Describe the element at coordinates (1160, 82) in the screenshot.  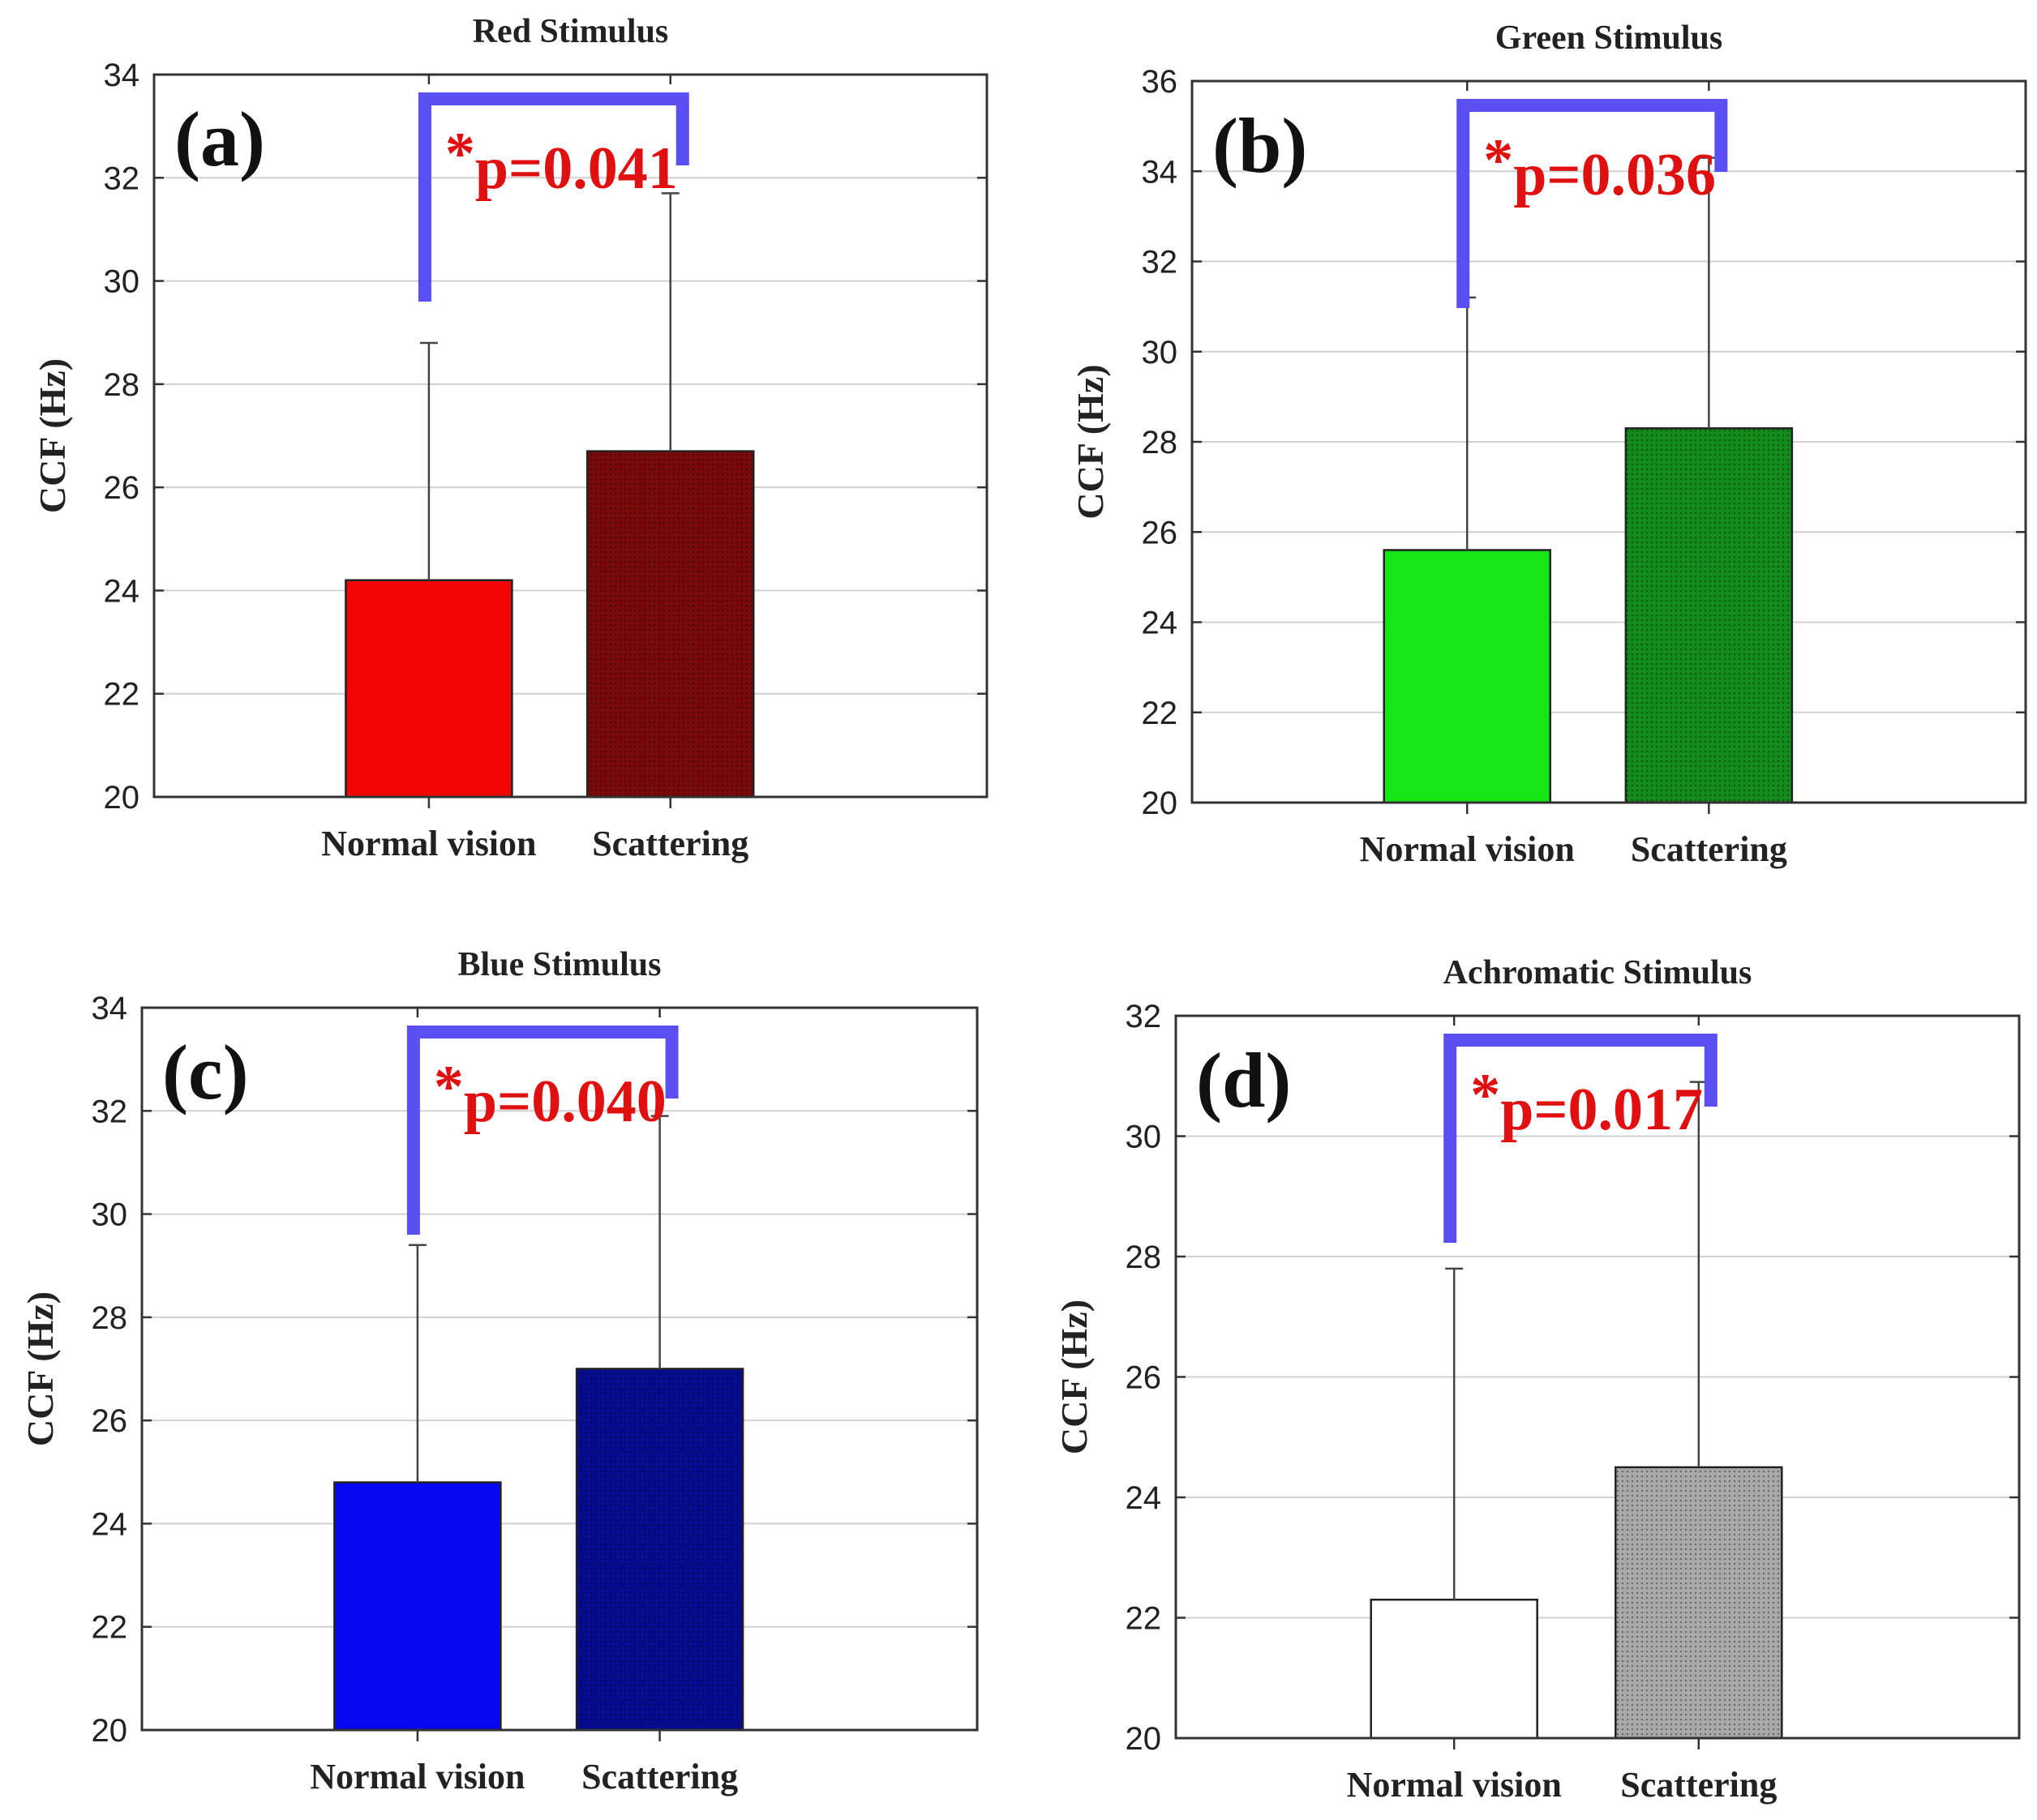
I see `y-tick-label: 36` at that location.